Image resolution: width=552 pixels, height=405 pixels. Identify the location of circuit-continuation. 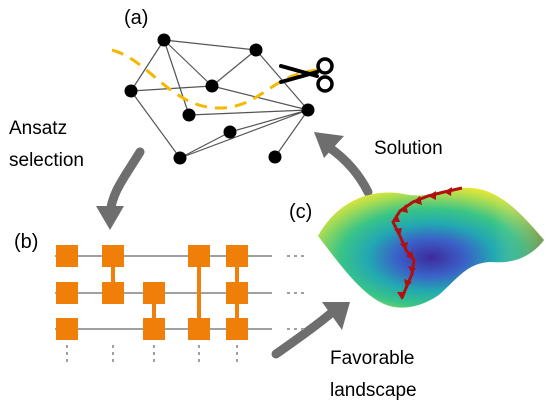
(186, 310).